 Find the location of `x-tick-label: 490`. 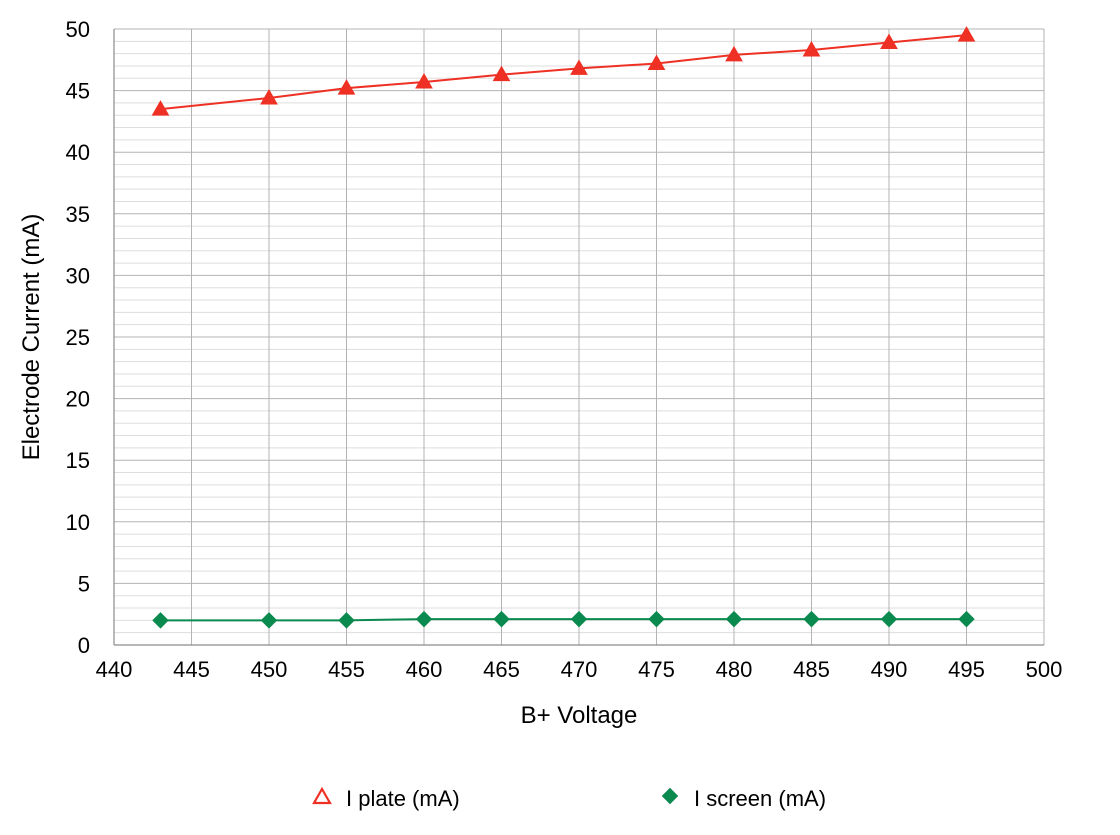

x-tick-label: 490 is located at coordinates (889, 669).